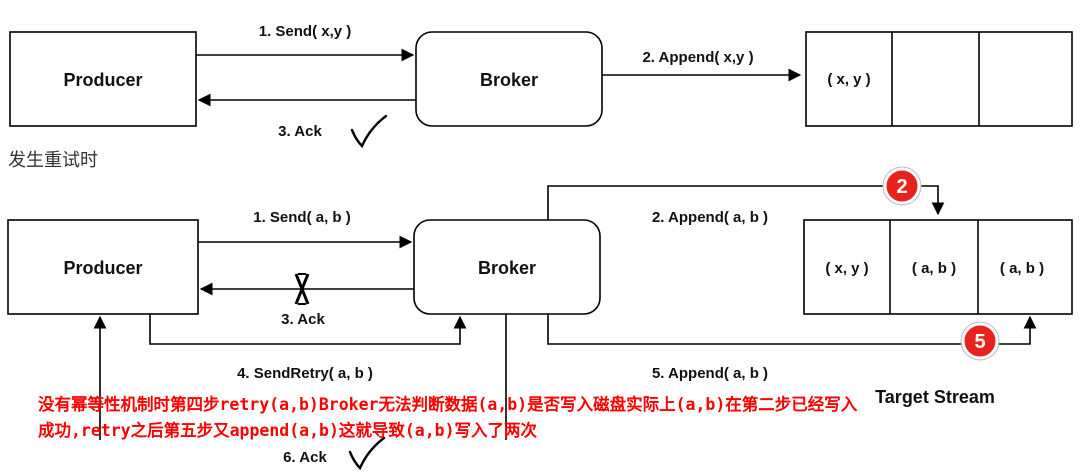 This screenshot has width=1082, height=474. I want to click on broker-box-top, so click(509, 79).